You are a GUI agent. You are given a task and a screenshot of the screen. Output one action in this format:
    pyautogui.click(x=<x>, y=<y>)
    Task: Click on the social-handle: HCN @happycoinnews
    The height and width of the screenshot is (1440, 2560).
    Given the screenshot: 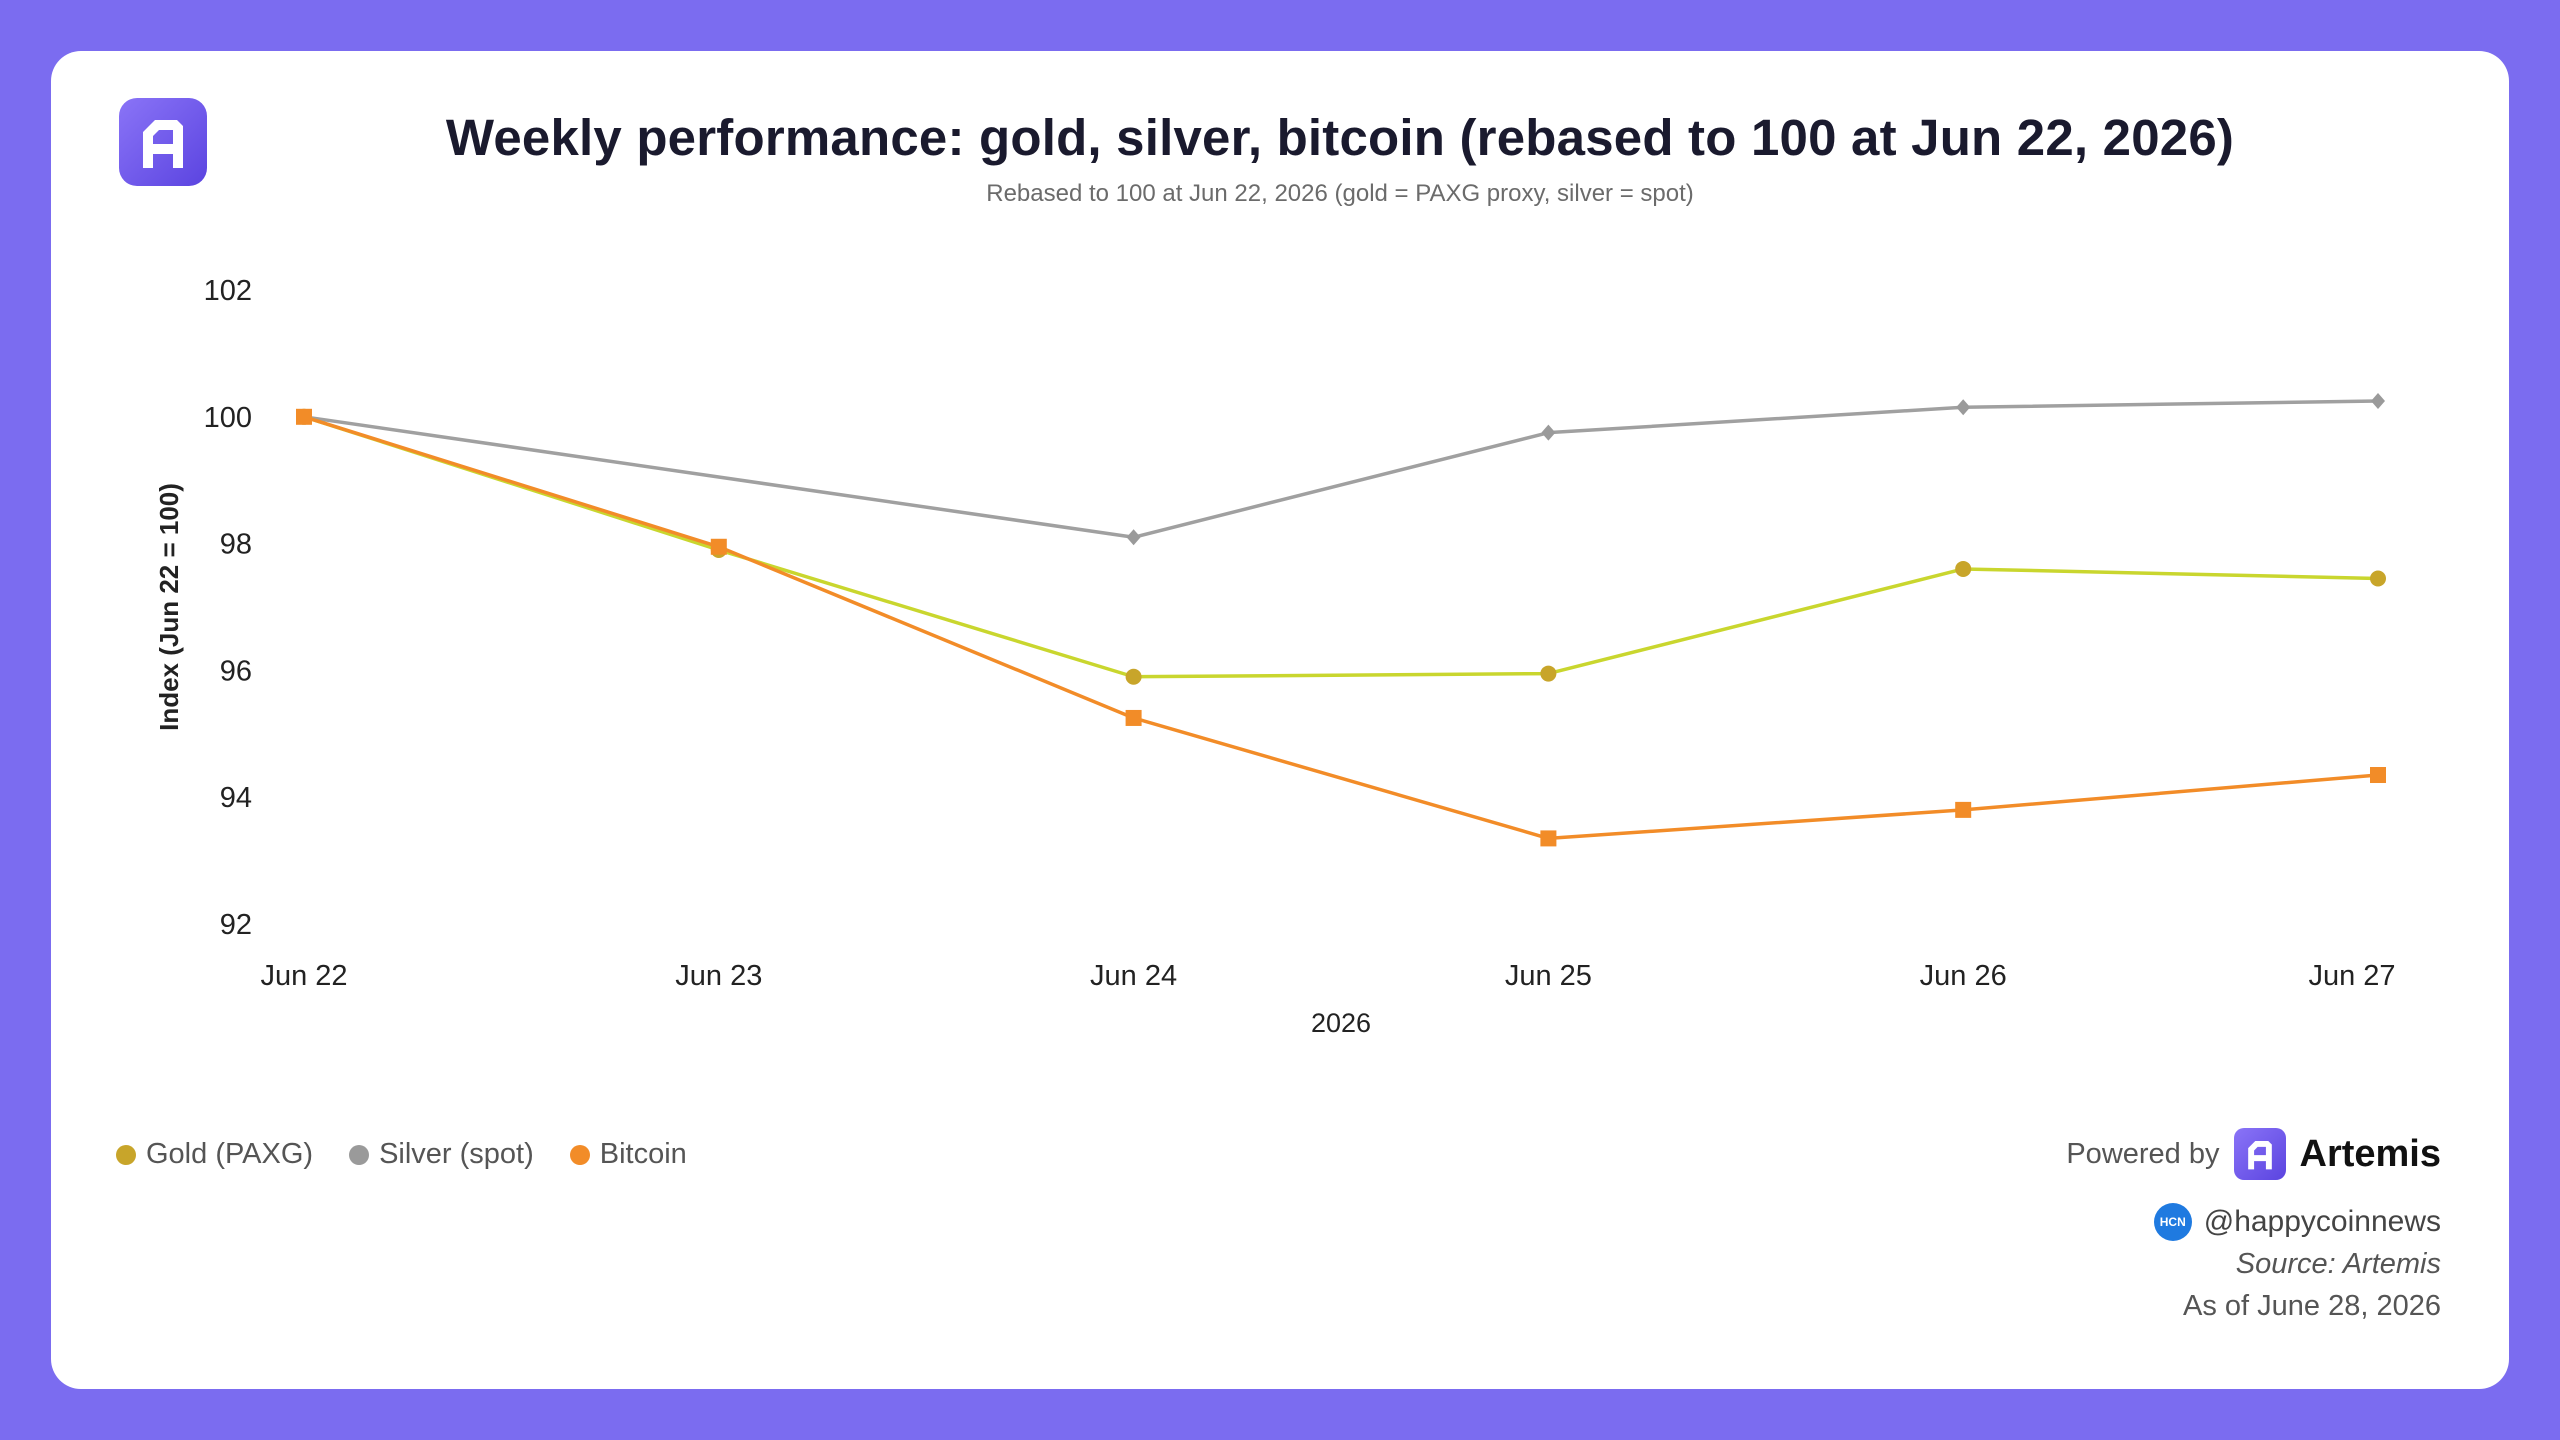 What is the action you would take?
    pyautogui.click(x=2297, y=1222)
    